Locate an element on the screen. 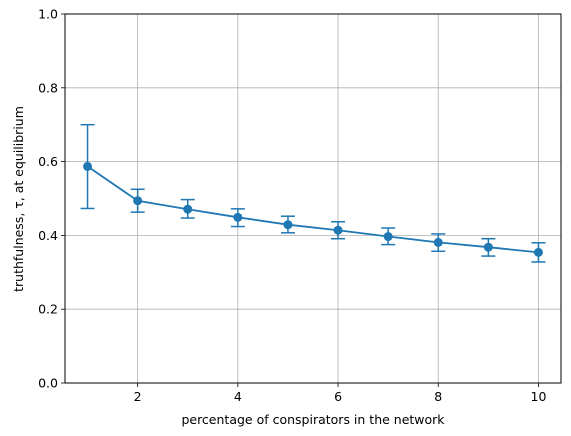 The width and height of the screenshot is (571, 436). y-tick-label: 0.2 is located at coordinates (48, 309).